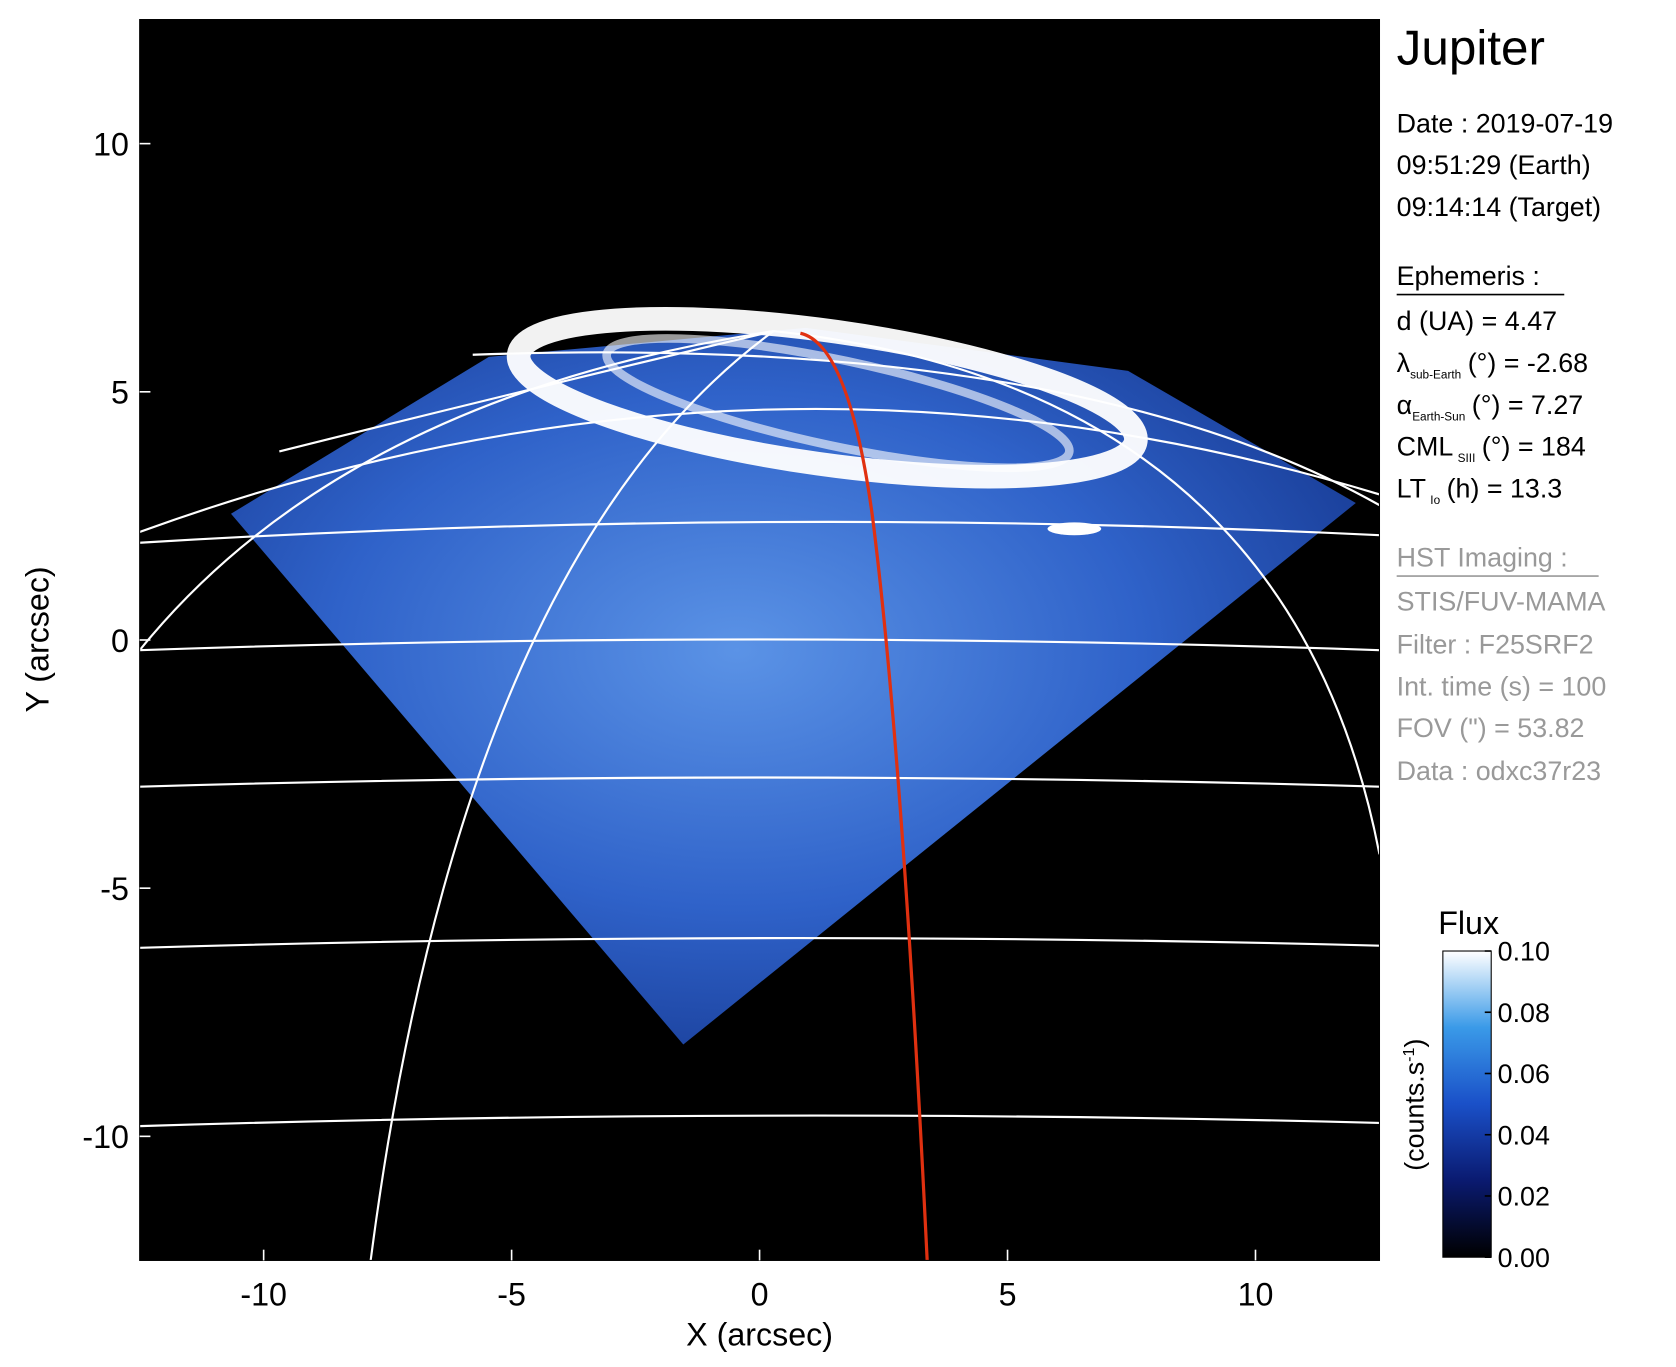 The height and width of the screenshot is (1367, 1676). Describe the element at coordinates (1501, 601) in the screenshot. I see `imaging-line: STIS/FUV-MAMA` at that location.